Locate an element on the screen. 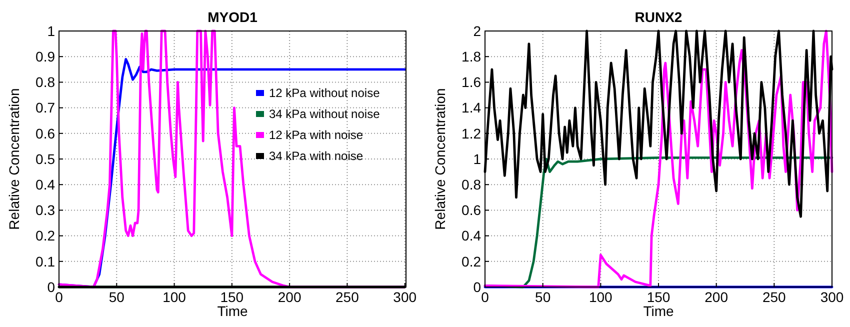 The height and width of the screenshot is (327, 850). y-tick-label: 0.5 is located at coordinates (46, 158).